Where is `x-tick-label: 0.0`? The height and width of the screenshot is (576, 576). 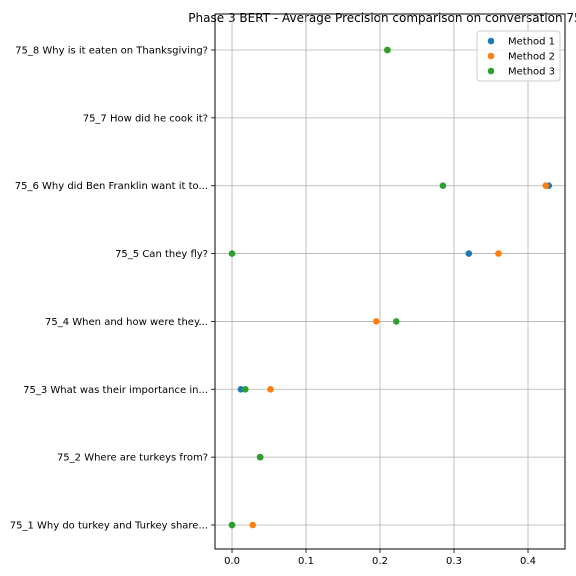
x-tick-label: 0.0 is located at coordinates (232, 561).